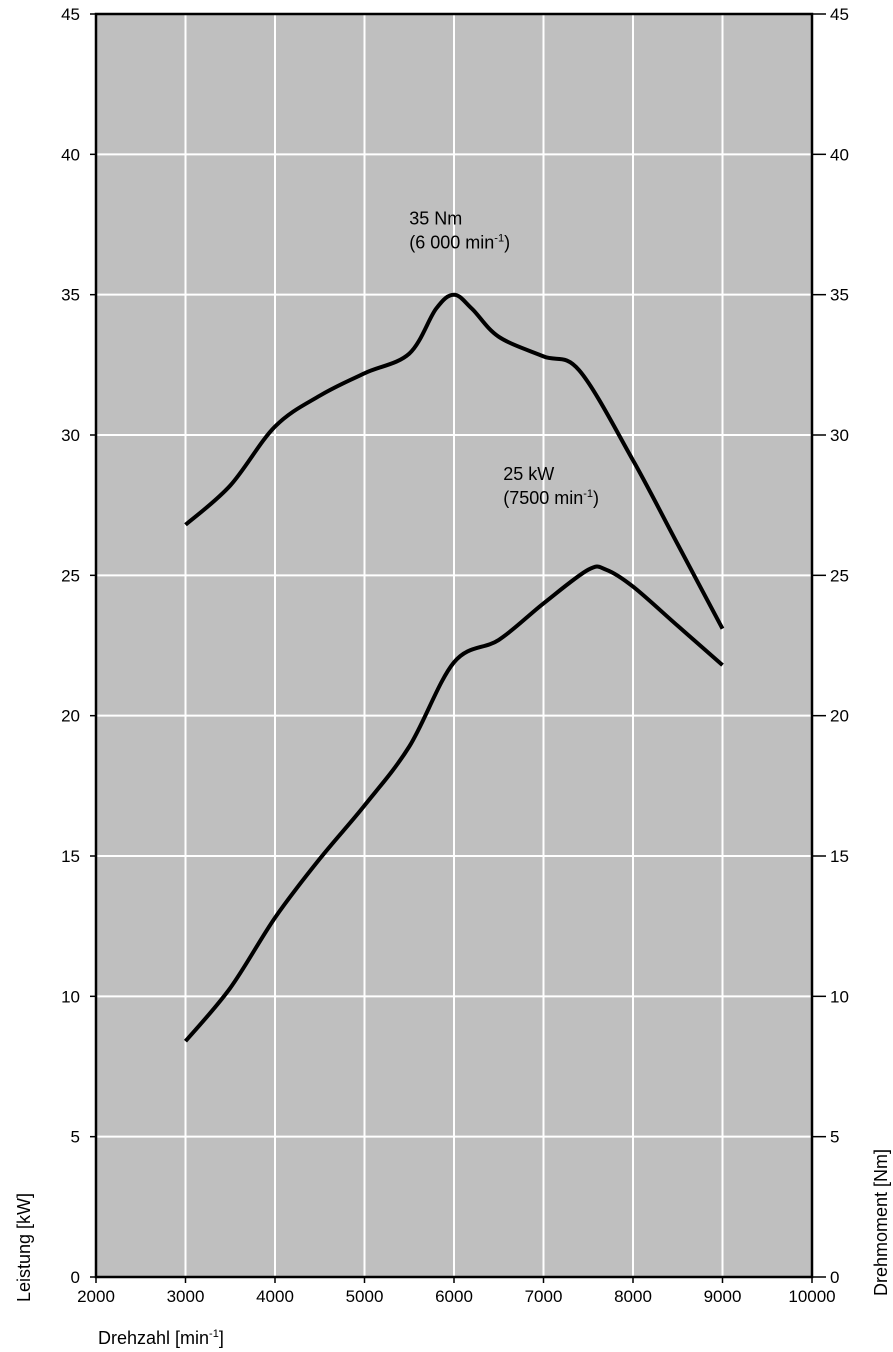 This screenshot has width=893, height=1352. Describe the element at coordinates (633, 1296) in the screenshot. I see `x-tick-label: 8000` at that location.